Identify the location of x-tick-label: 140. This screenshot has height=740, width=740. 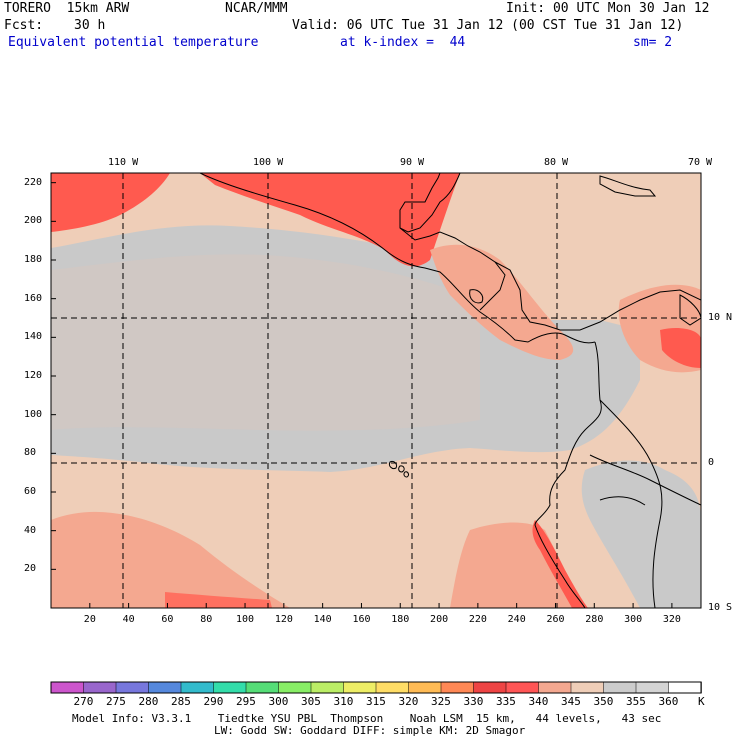
(322, 619).